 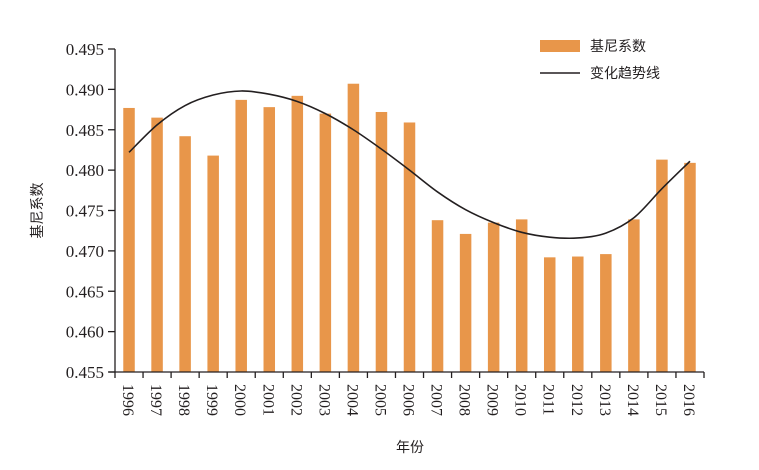 I want to click on bar-2005, so click(x=381, y=242).